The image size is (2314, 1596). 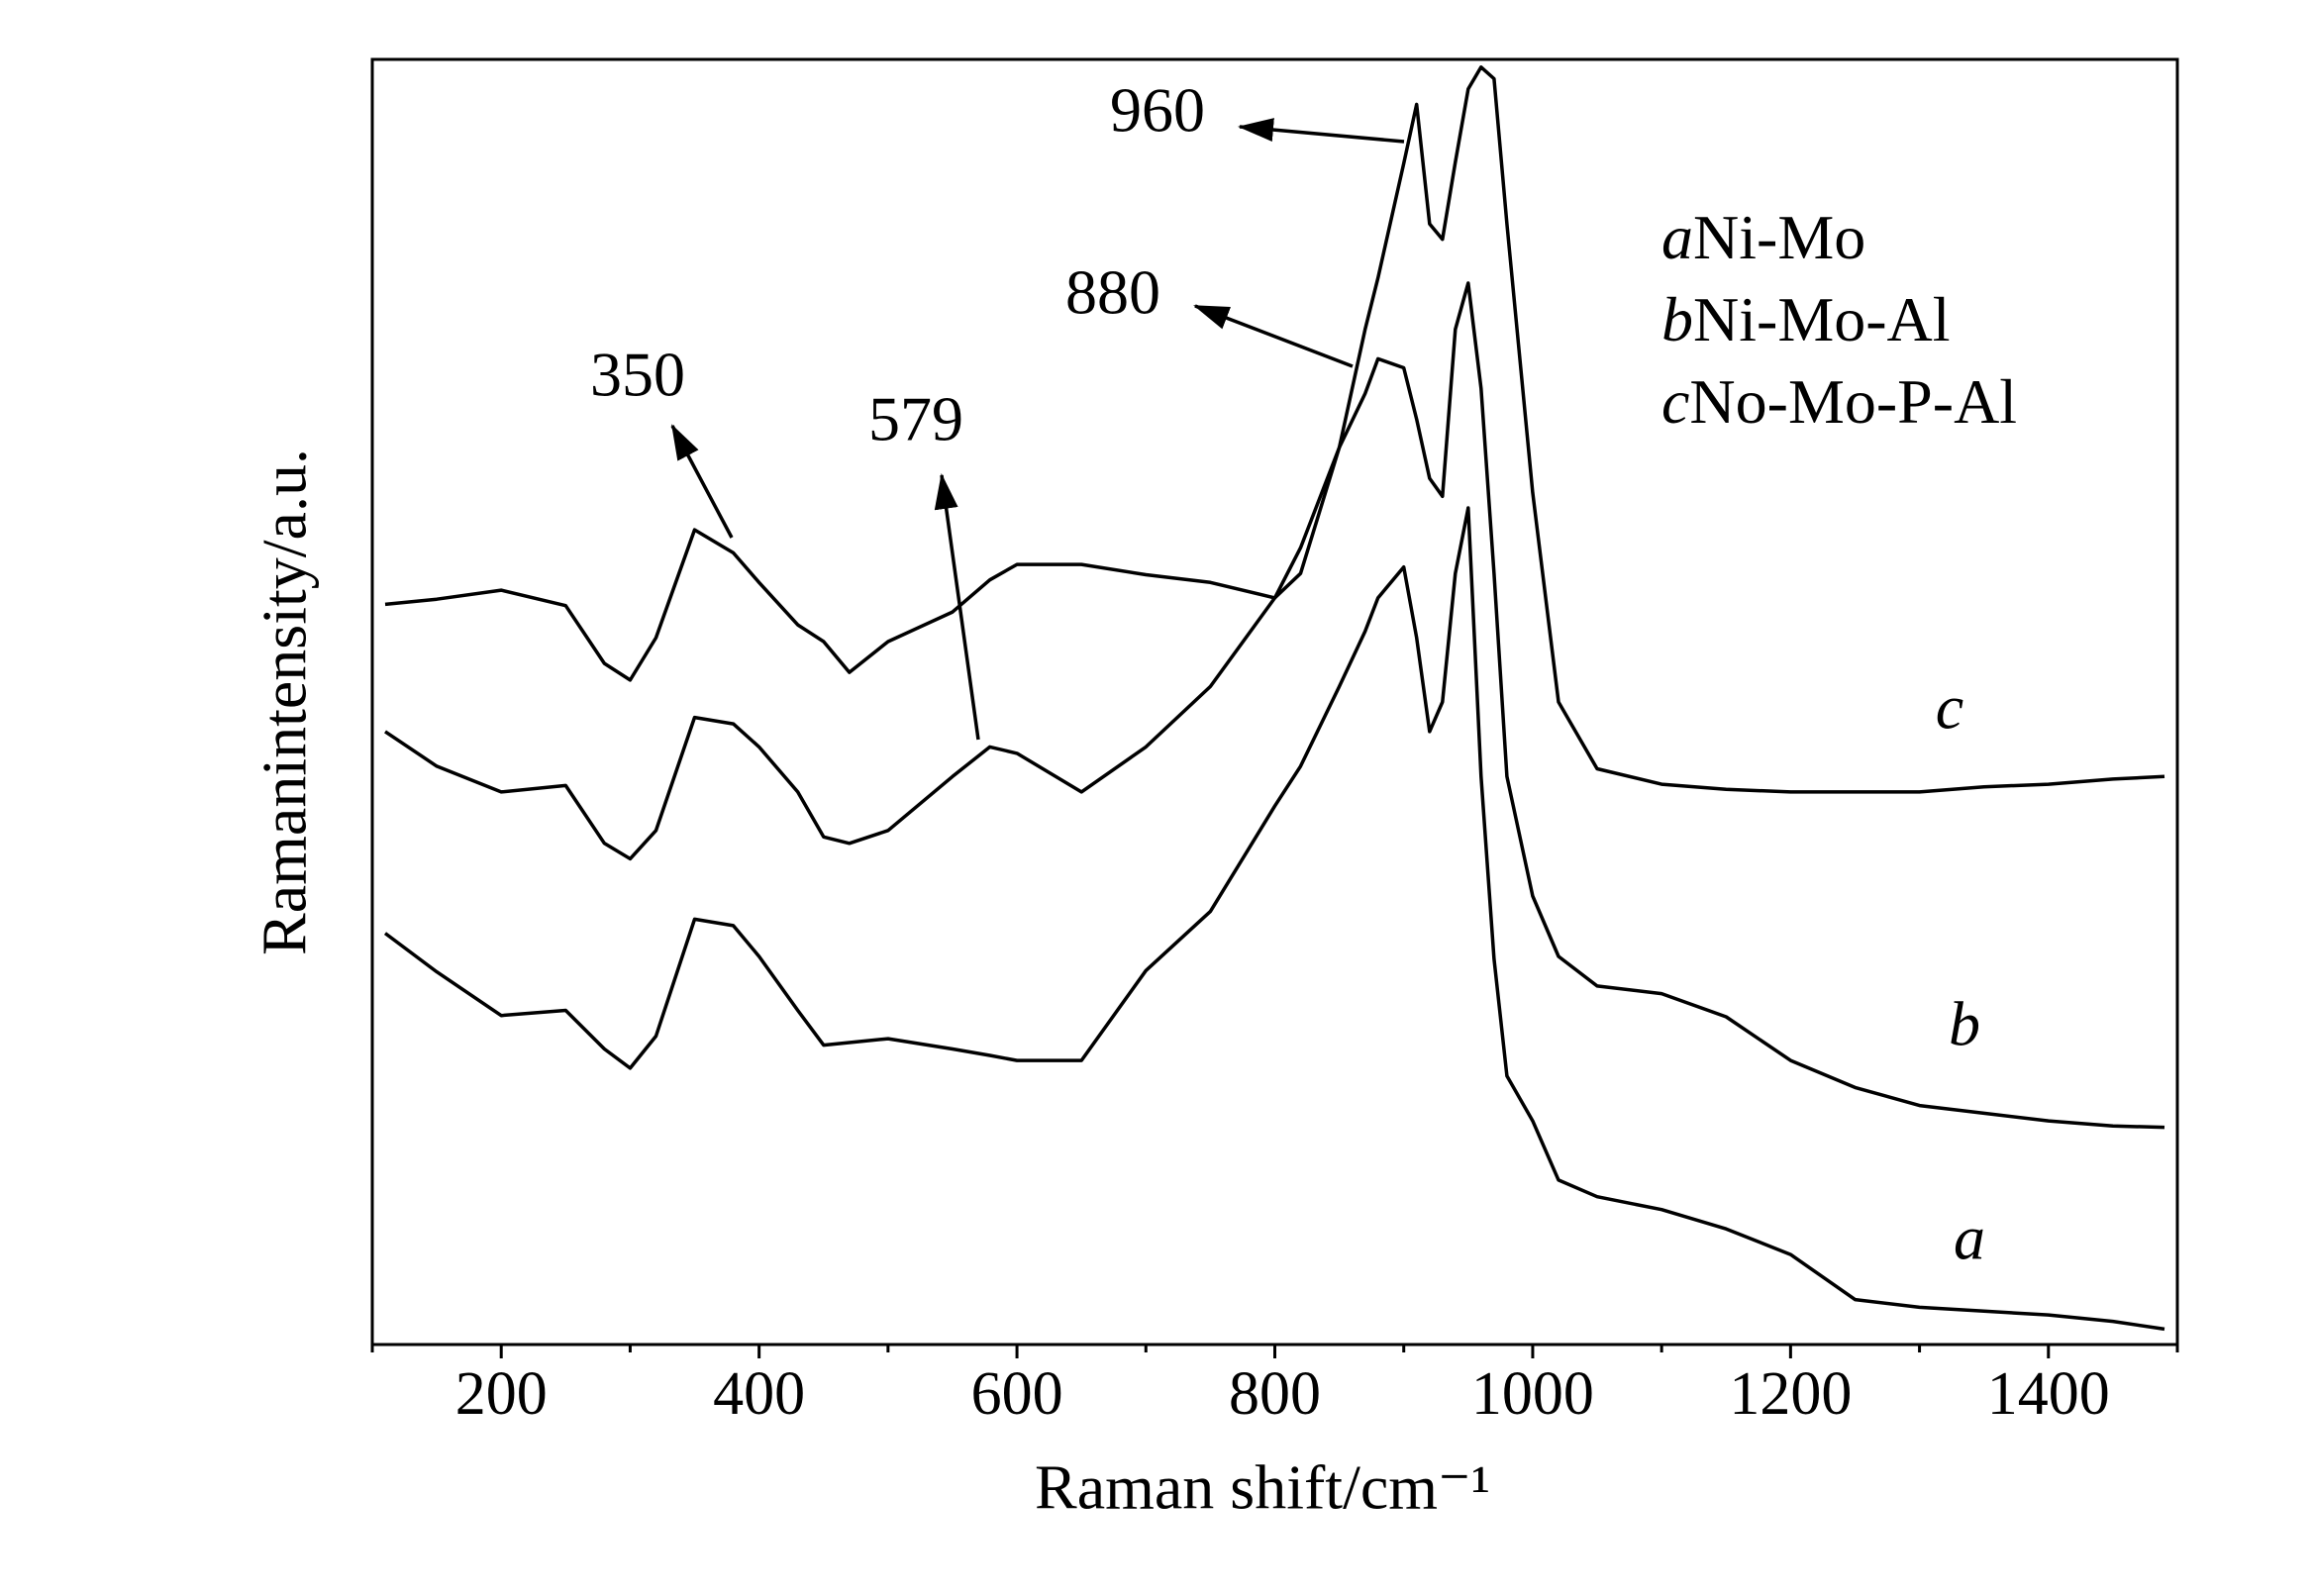 What do you see at coordinates (1779, 237) in the screenshot?
I see `legend-name: Ni-Mo` at bounding box center [1779, 237].